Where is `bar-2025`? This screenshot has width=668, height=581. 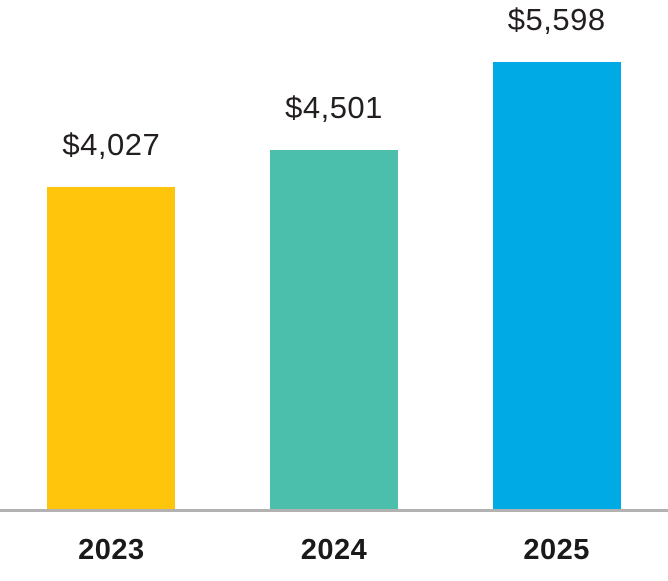
bar-2025 is located at coordinates (556, 285).